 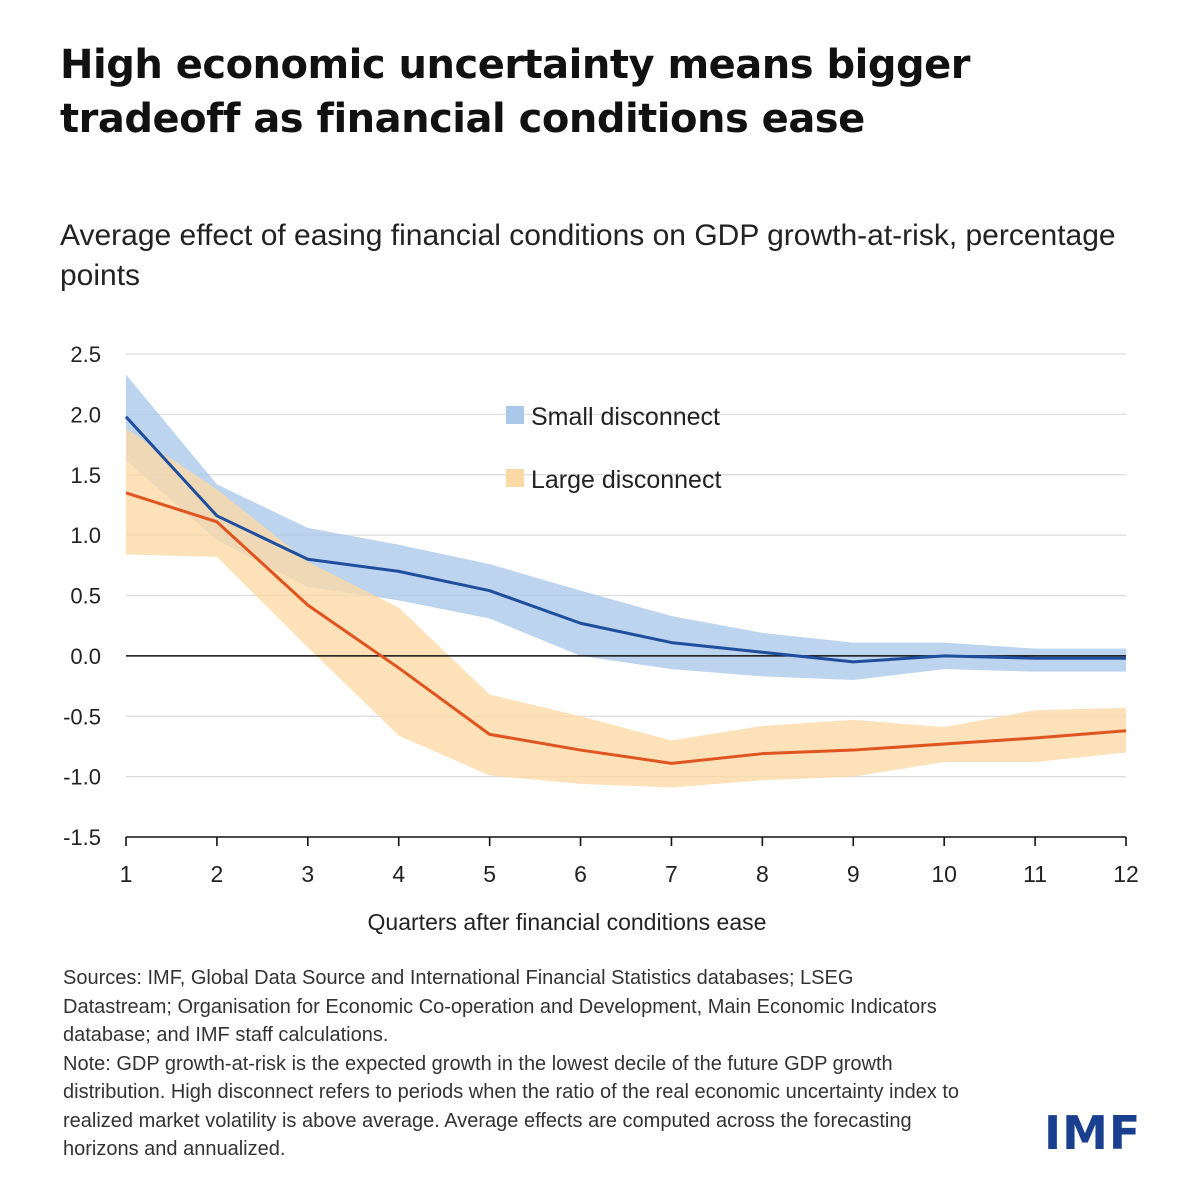 What do you see at coordinates (307, 874) in the screenshot?
I see `x-tick-label: 3` at bounding box center [307, 874].